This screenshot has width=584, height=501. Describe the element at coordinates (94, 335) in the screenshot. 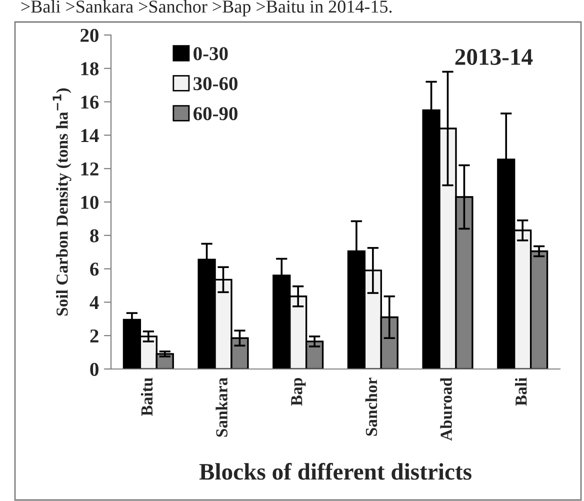

I see `y-tick-label: 2` at that location.